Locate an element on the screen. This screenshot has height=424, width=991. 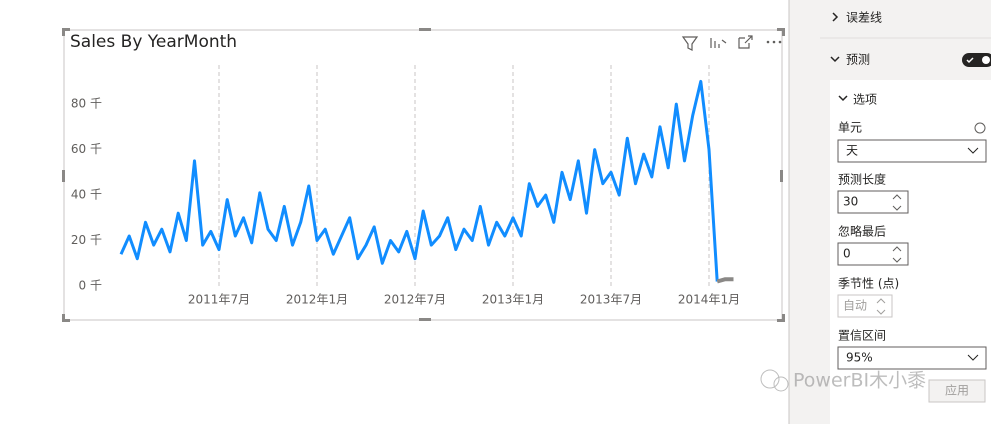
more-icon is located at coordinates (774, 42).